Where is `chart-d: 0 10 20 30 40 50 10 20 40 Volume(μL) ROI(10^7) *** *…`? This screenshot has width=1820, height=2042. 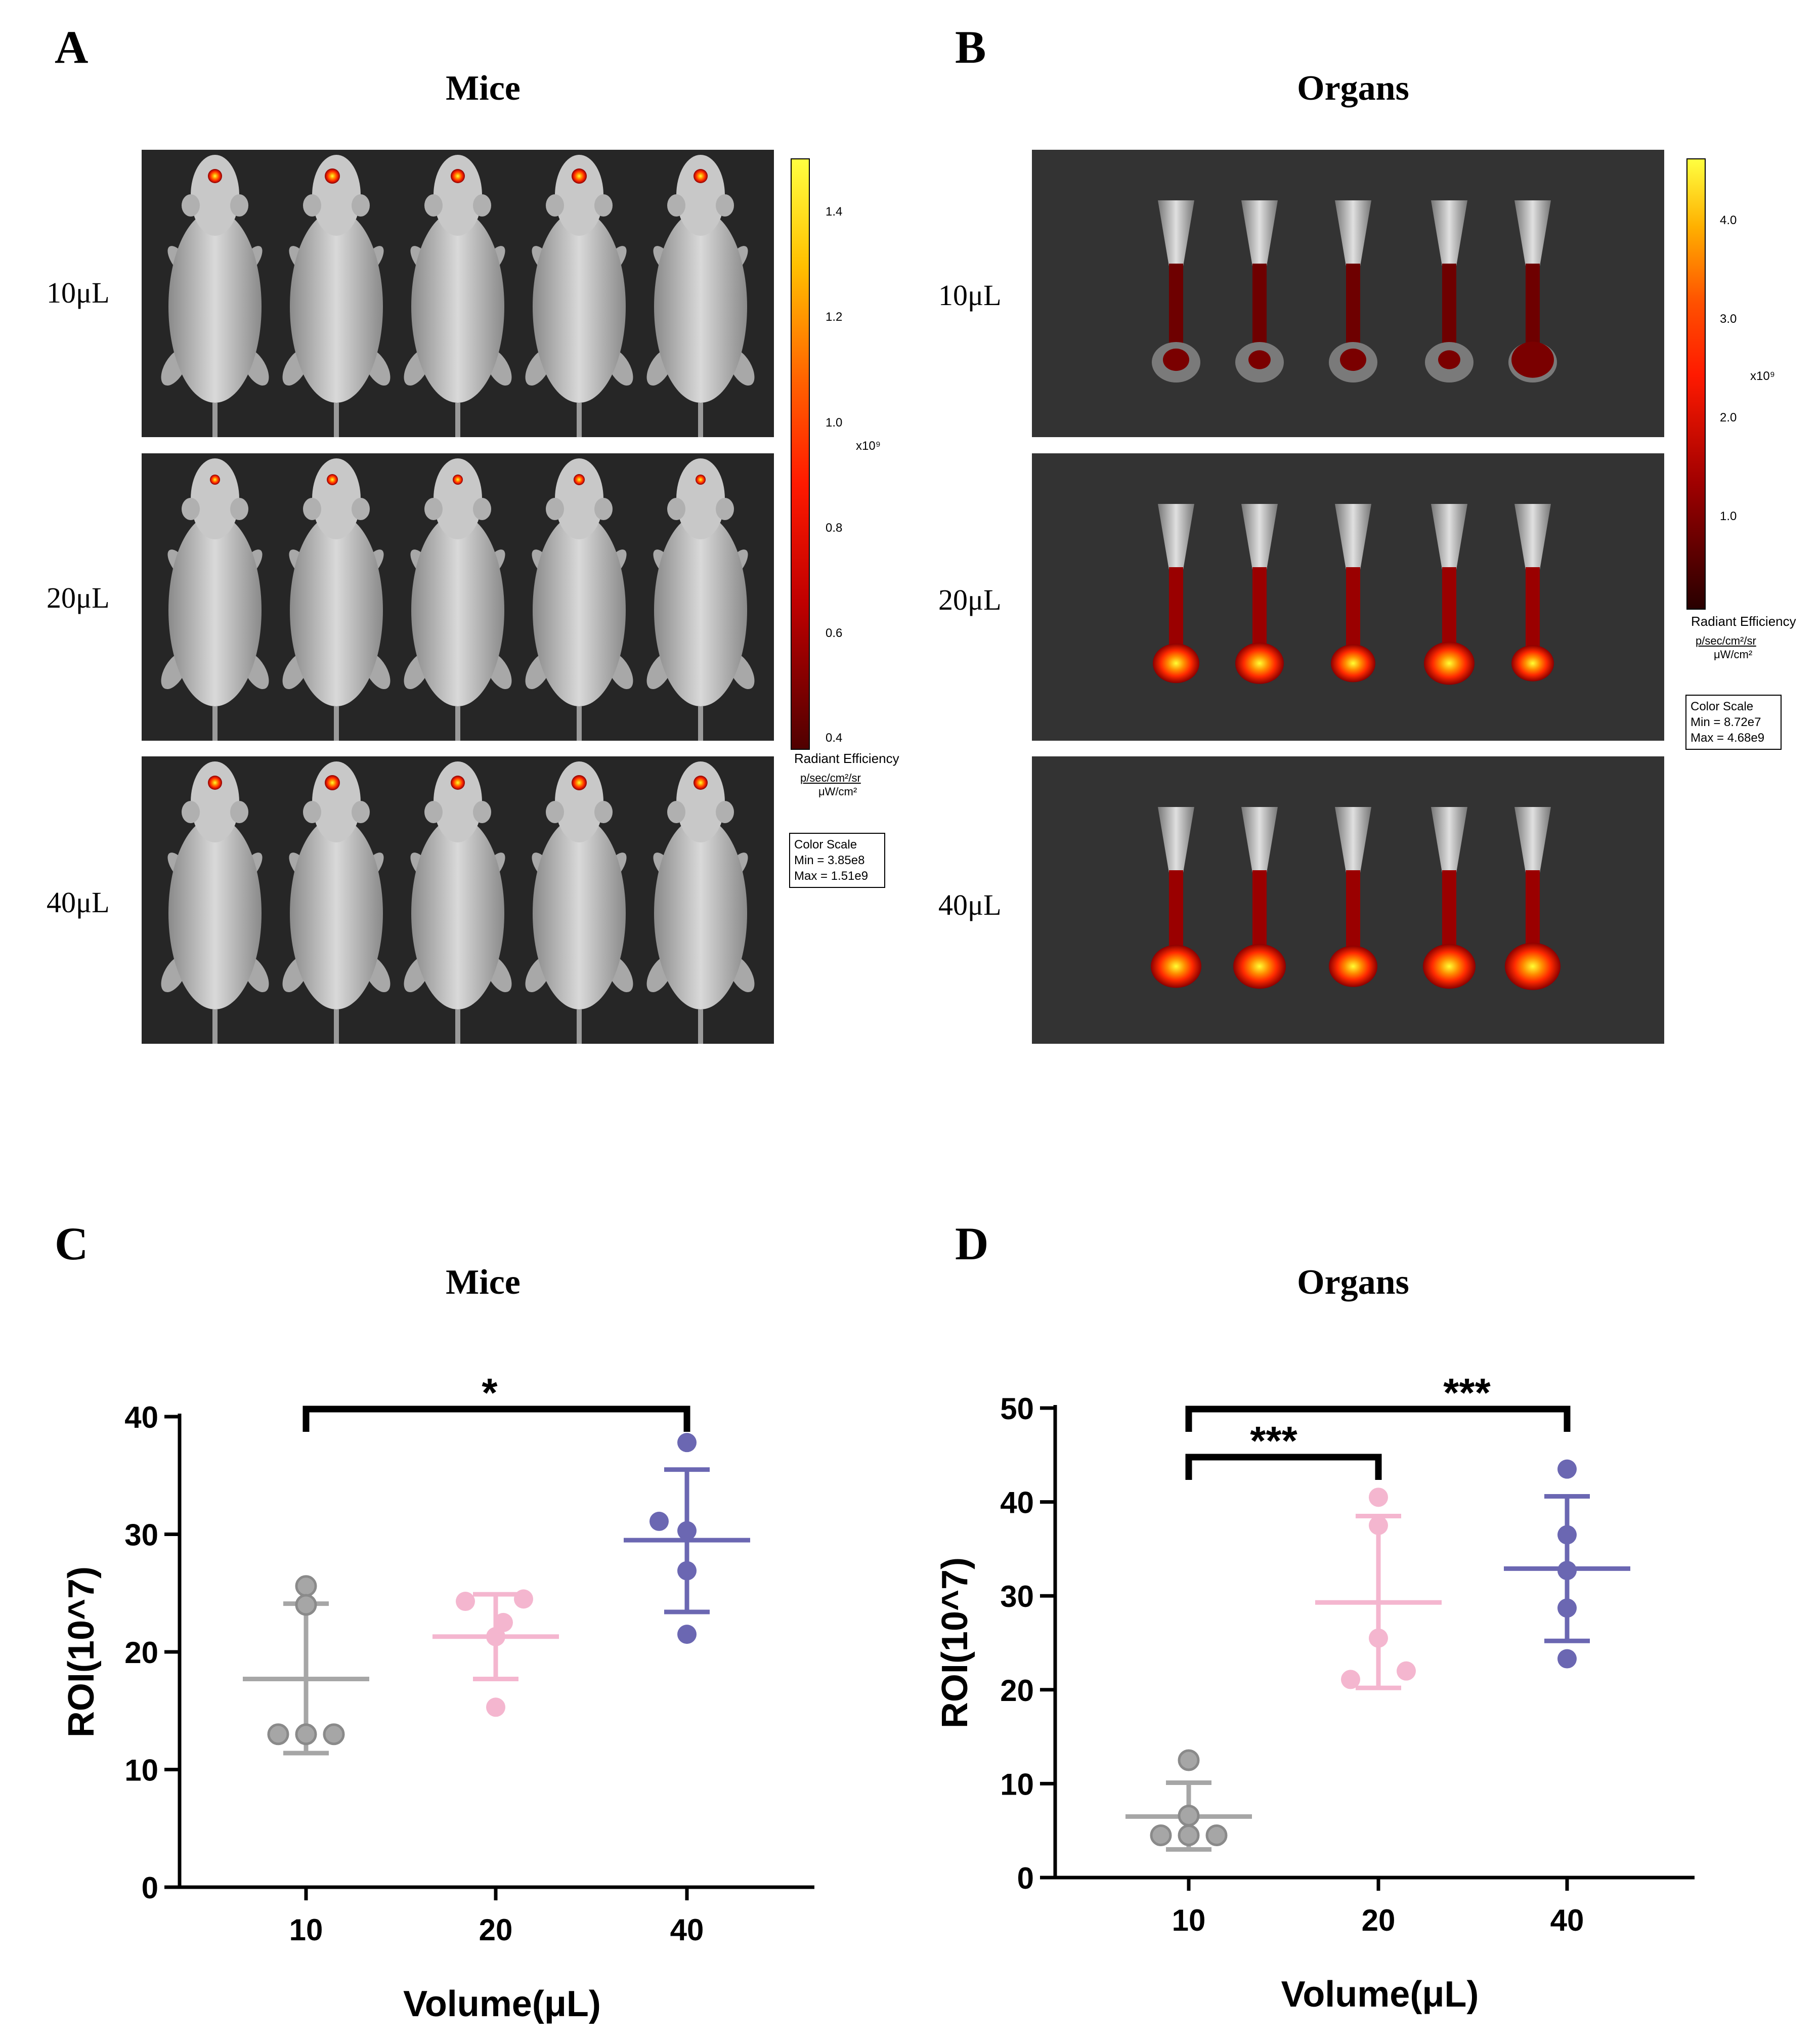 chart-d: 0 10 20 30 40 50 10 20 40 Volume(μL) ROI(10^7) *** *… is located at coordinates (1315, 1692).